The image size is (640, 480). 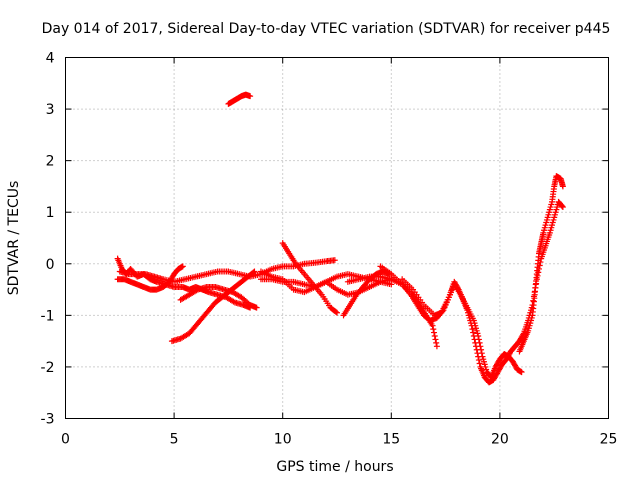 I want to click on x-tick-label: 20, so click(x=500, y=440).